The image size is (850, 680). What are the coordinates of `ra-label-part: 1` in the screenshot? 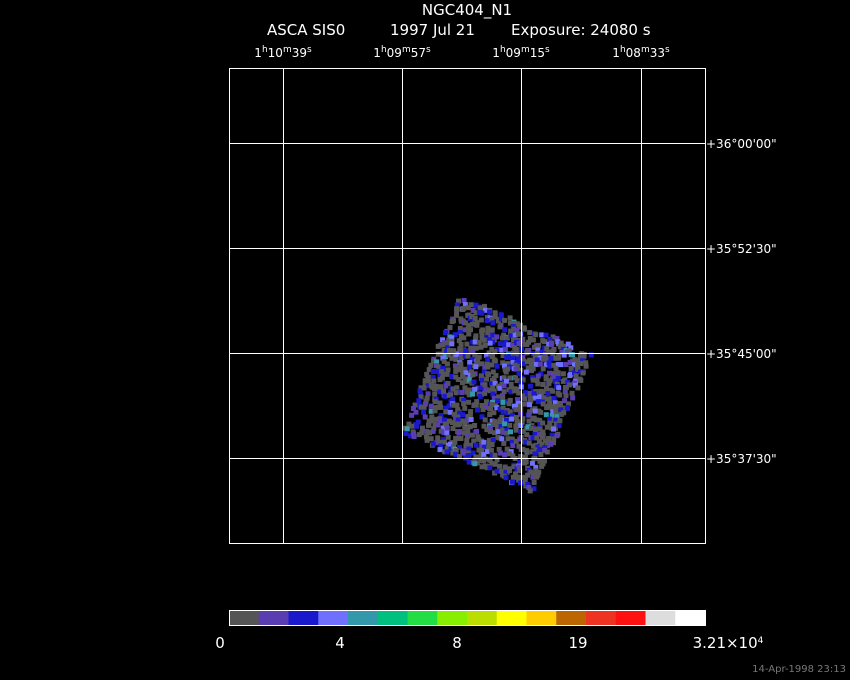 It's located at (377, 53).